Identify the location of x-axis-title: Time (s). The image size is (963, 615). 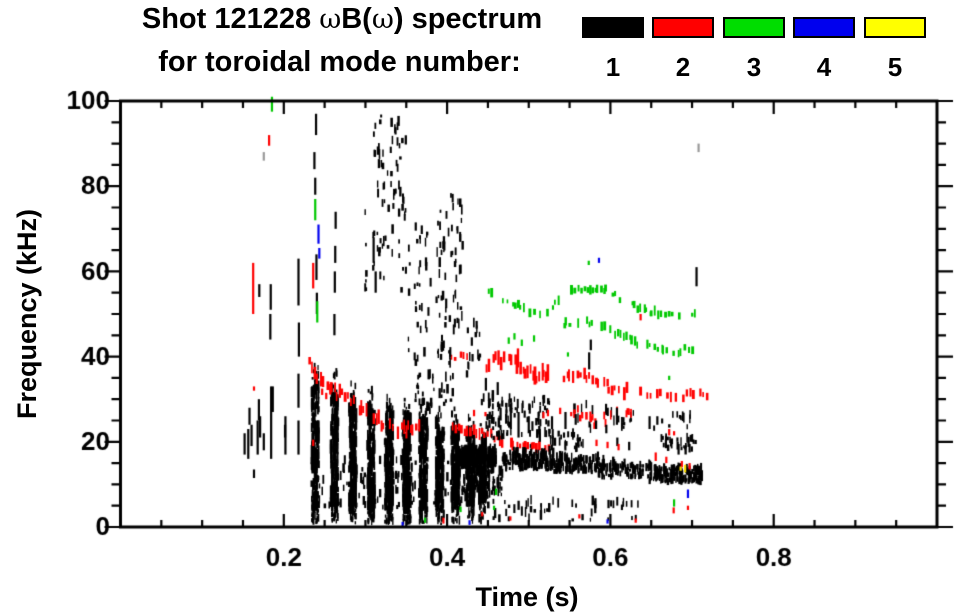
(527, 597).